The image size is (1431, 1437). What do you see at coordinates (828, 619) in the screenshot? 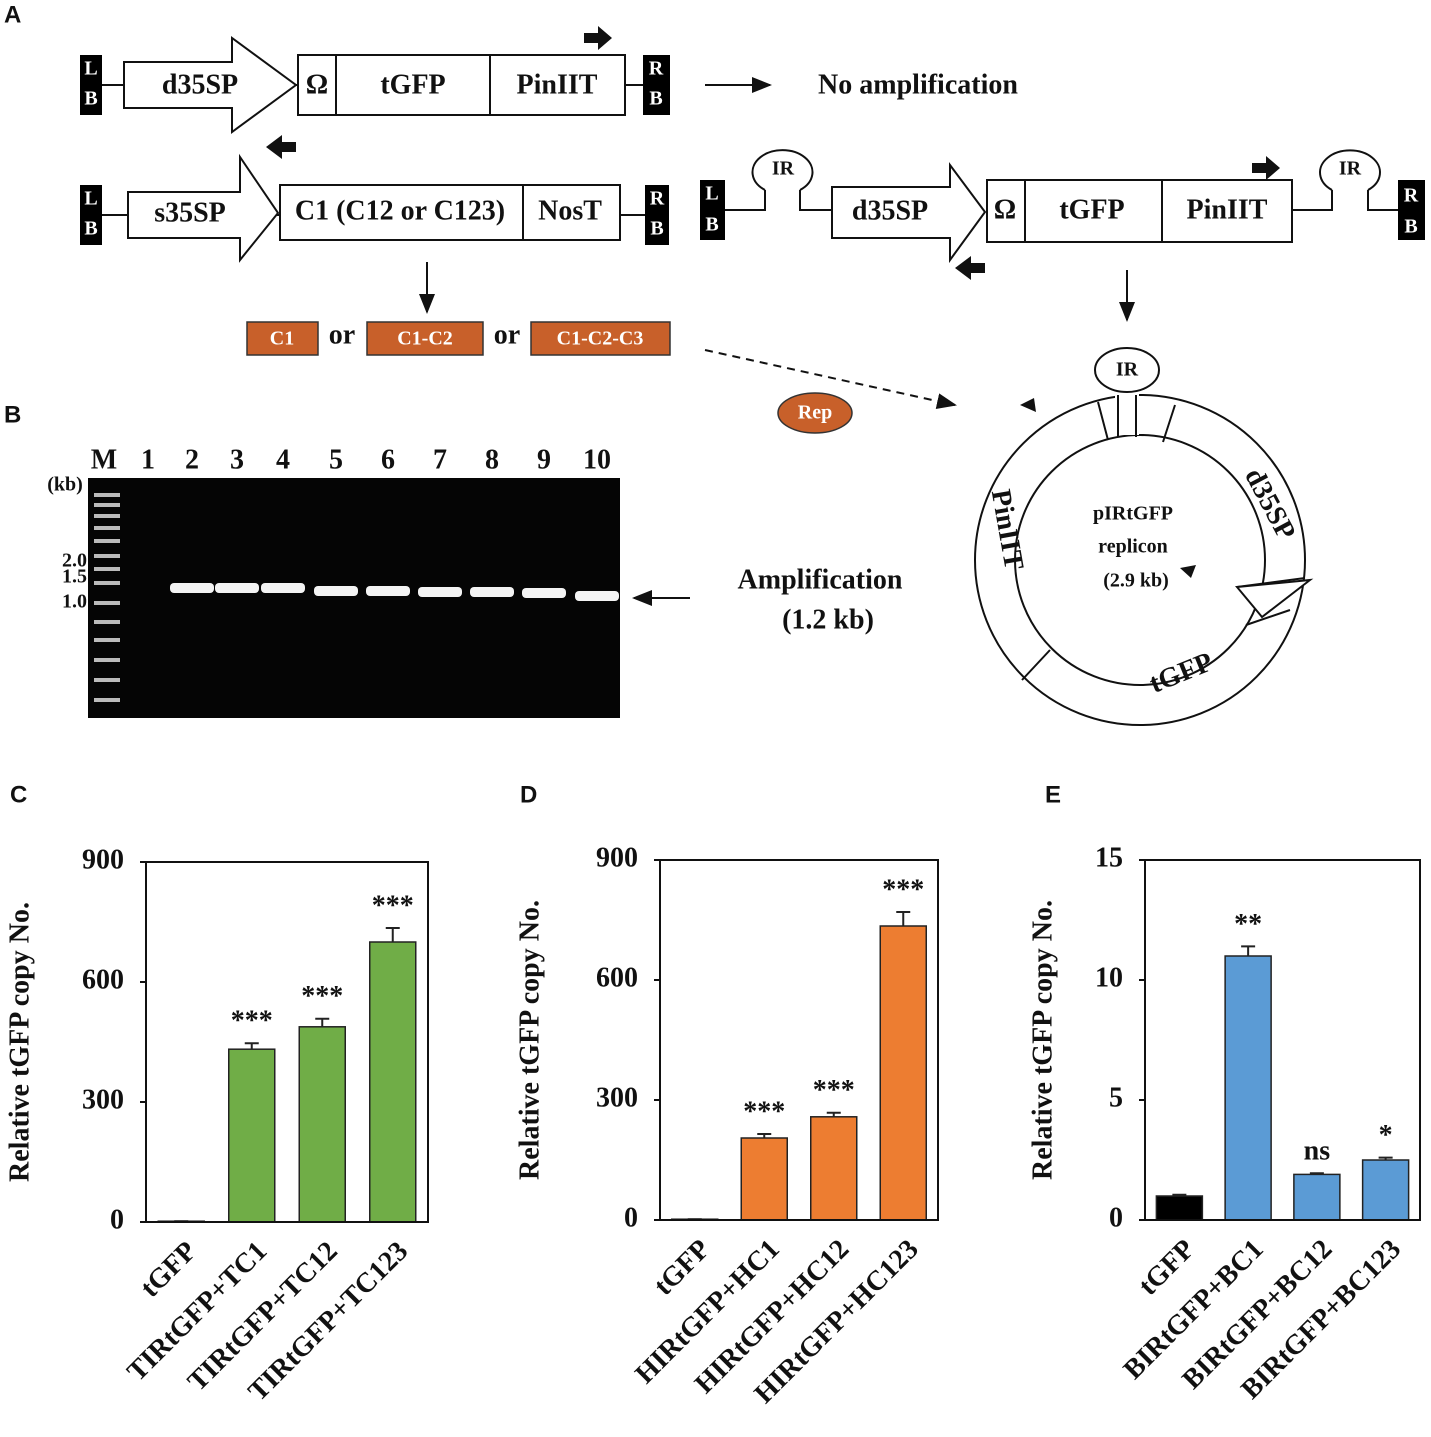
I see `gel-result: (1.2 kb)` at bounding box center [828, 619].